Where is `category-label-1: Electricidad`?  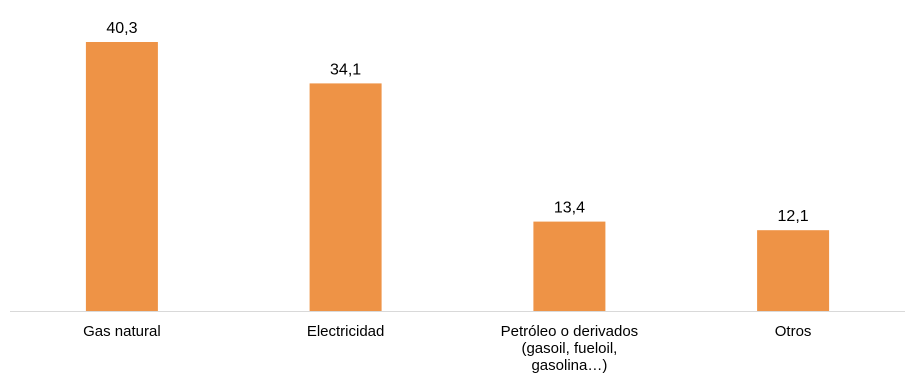 category-label-1: Electricidad is located at coordinates (346, 331).